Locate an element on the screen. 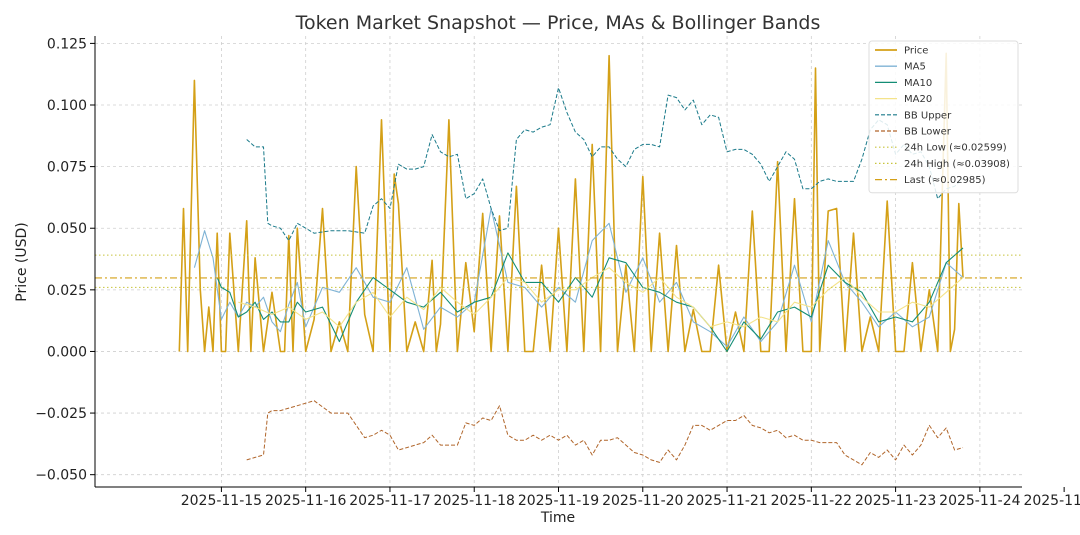  x-tick-label: 2025-11-16 is located at coordinates (305, 501).